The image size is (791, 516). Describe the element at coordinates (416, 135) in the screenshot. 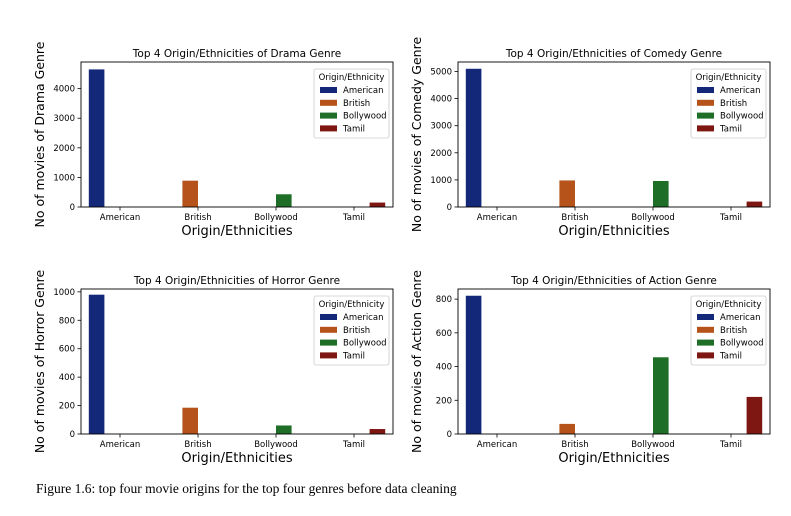

I see `y-axis-label: No of movies of Comedy Genre` at that location.